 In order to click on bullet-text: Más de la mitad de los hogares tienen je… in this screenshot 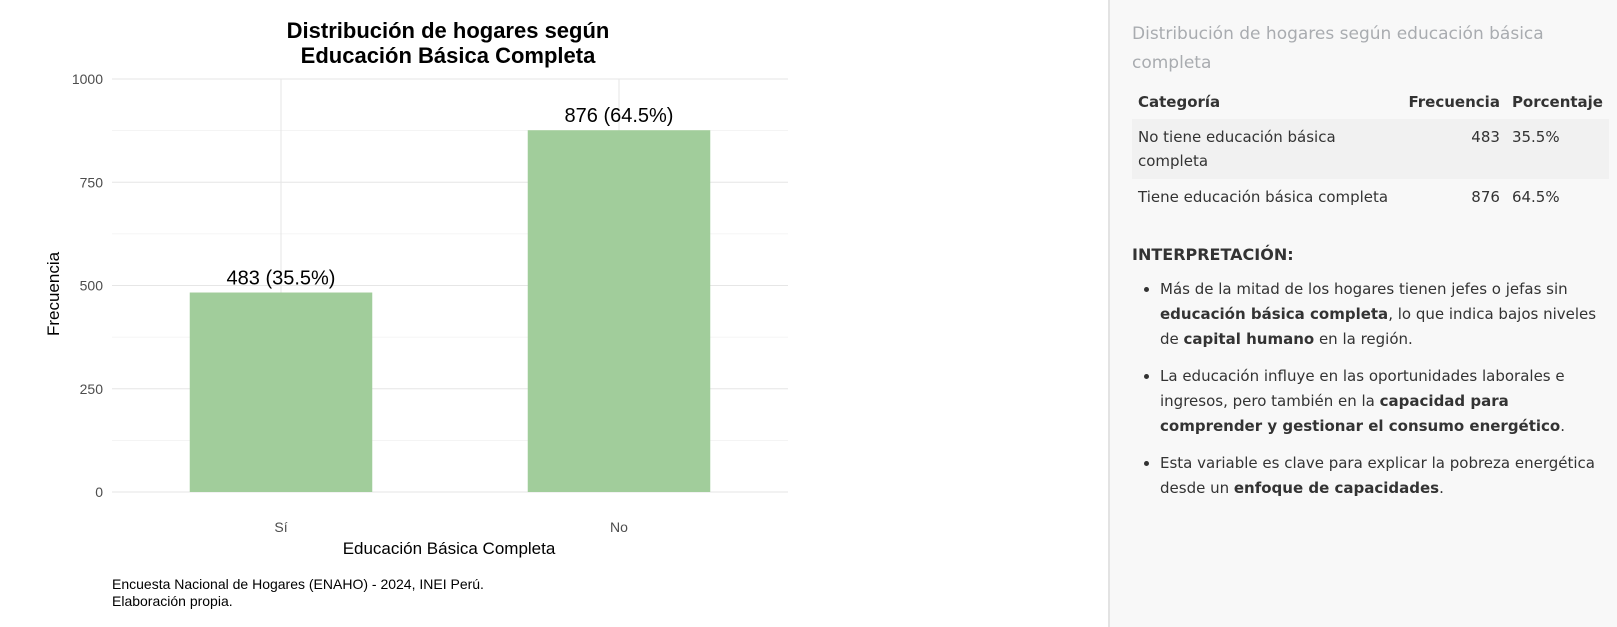, I will do `click(1364, 289)`.